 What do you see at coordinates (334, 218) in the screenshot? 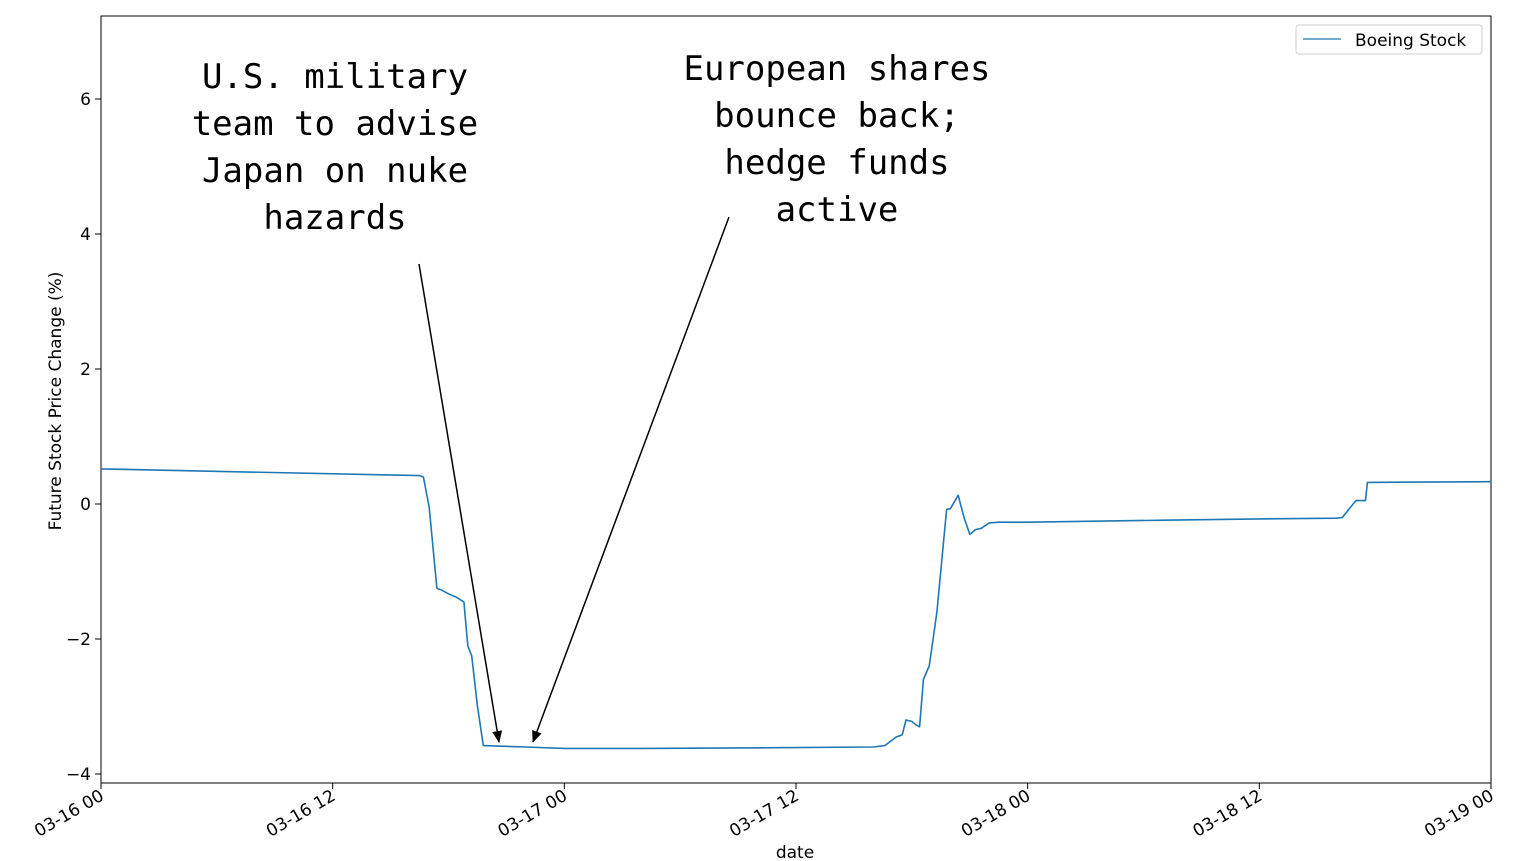
I see `annotation-text-line: hazards` at bounding box center [334, 218].